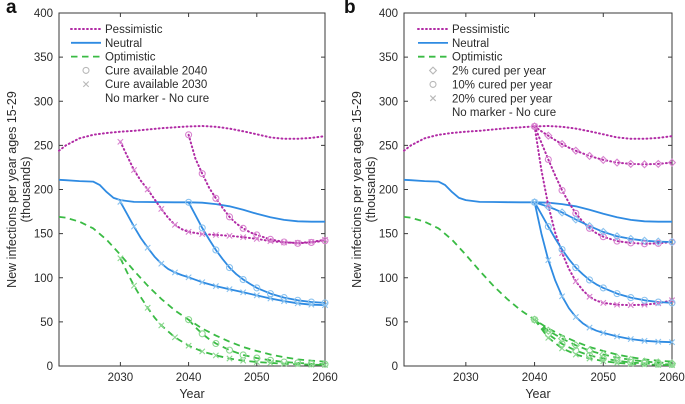 This screenshot has width=685, height=404. What do you see at coordinates (603, 252) in the screenshot?
I see `series-neutral-10pct-cured` at bounding box center [603, 252].